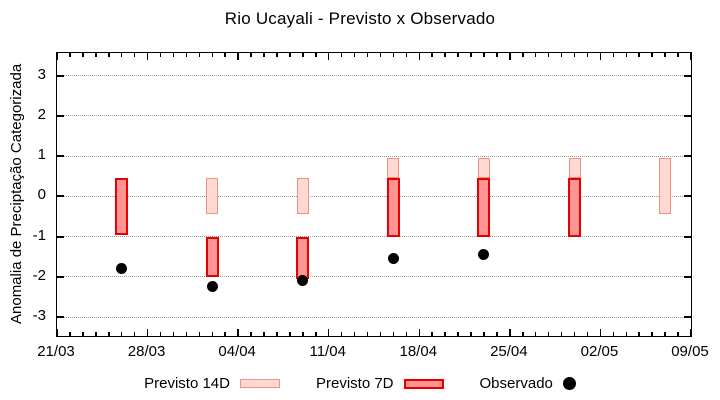  I want to click on y-tick-label: -1, so click(39, 235).